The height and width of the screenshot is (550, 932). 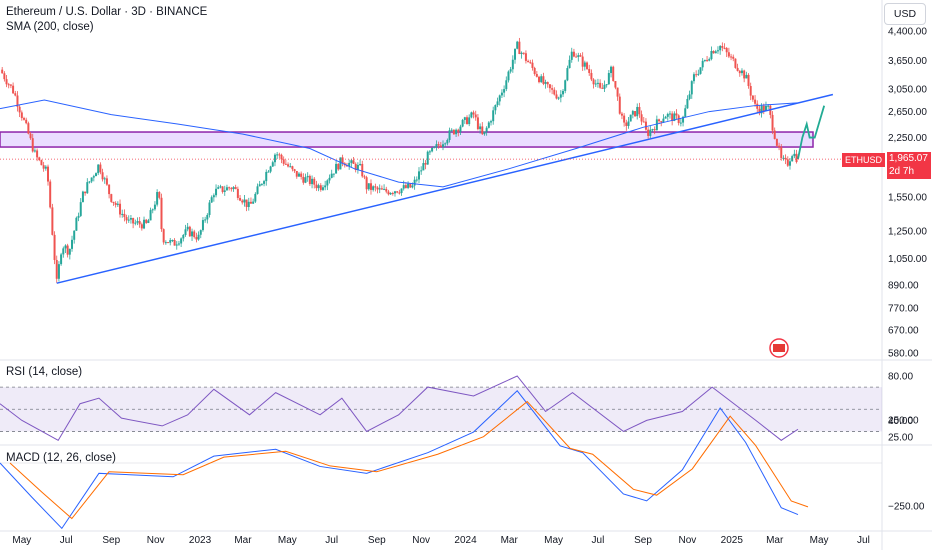 I want to click on price-tick-label: 3,650.00, so click(x=907, y=61).